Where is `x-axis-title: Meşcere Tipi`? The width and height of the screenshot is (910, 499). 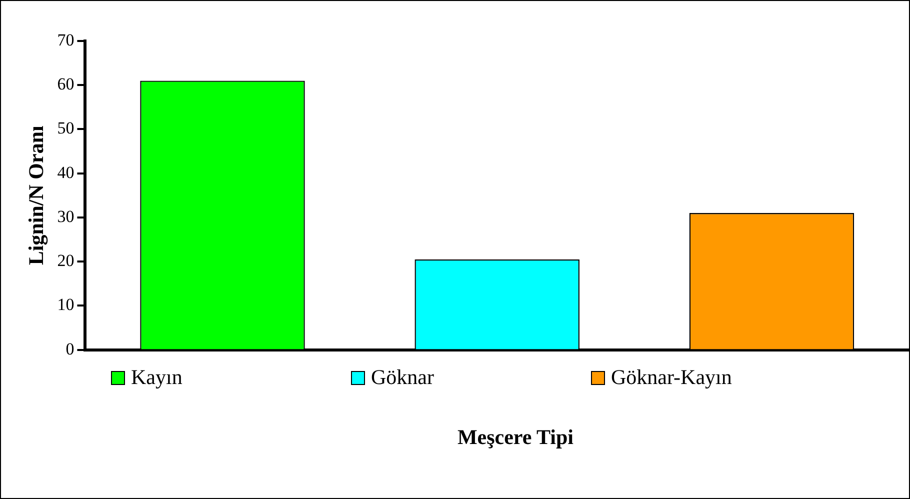
x-axis-title: Meşcere Tipi is located at coordinates (515, 437).